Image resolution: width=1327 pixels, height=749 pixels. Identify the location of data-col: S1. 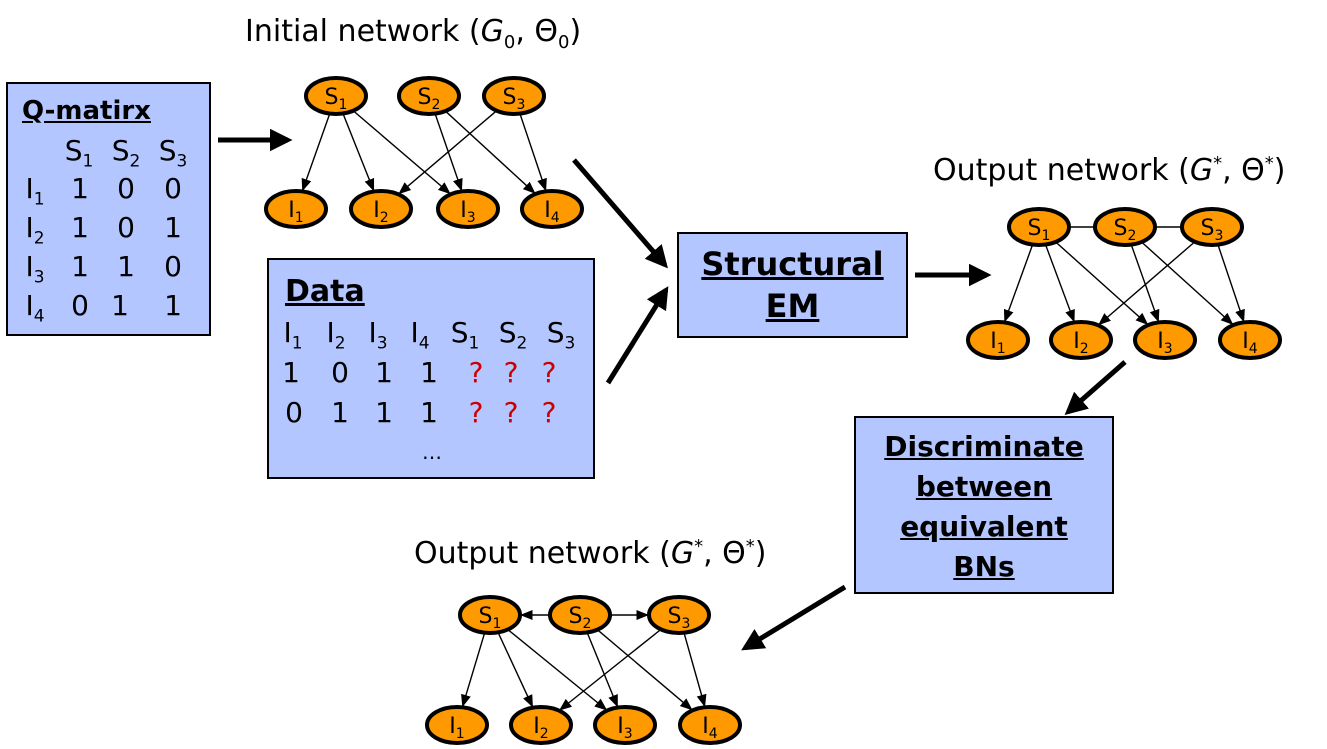
(465, 335).